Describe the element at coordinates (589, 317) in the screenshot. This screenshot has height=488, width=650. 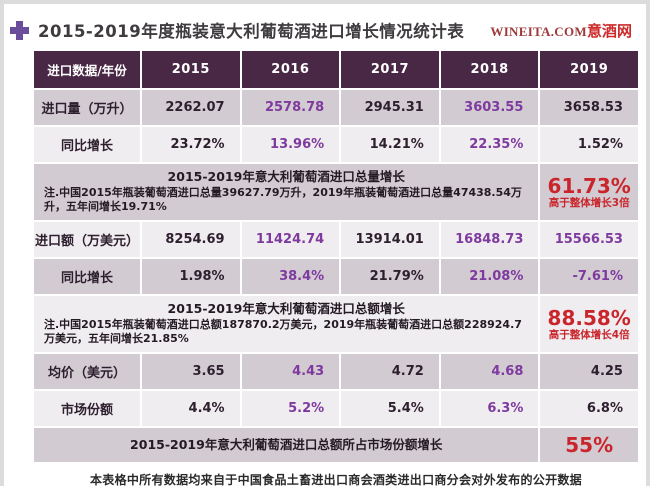
I see `growth-percent: 88.58%` at that location.